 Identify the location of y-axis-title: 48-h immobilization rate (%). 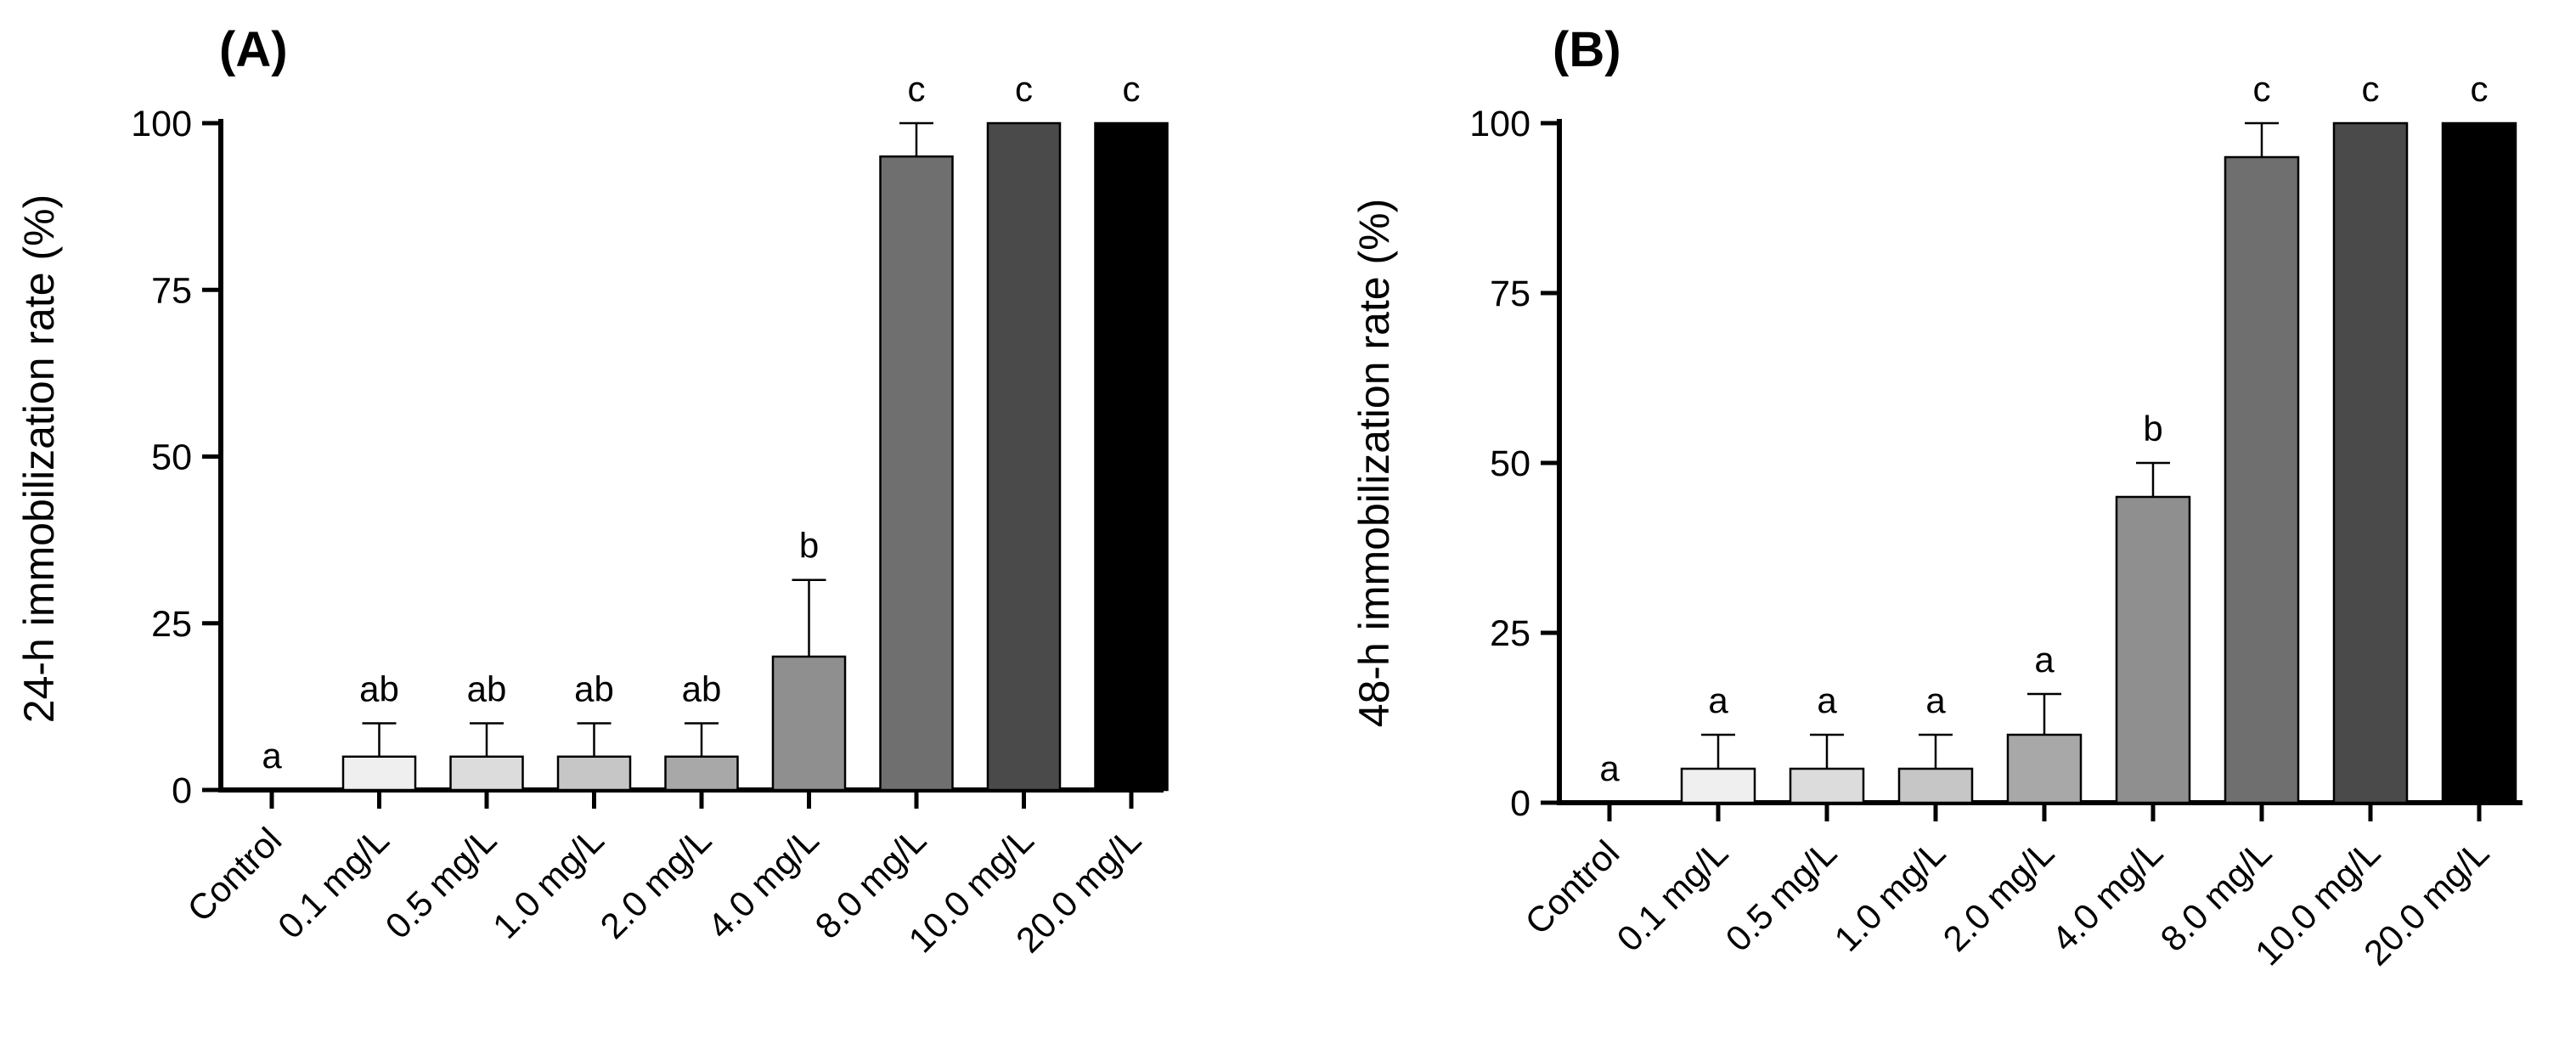
(1374, 463).